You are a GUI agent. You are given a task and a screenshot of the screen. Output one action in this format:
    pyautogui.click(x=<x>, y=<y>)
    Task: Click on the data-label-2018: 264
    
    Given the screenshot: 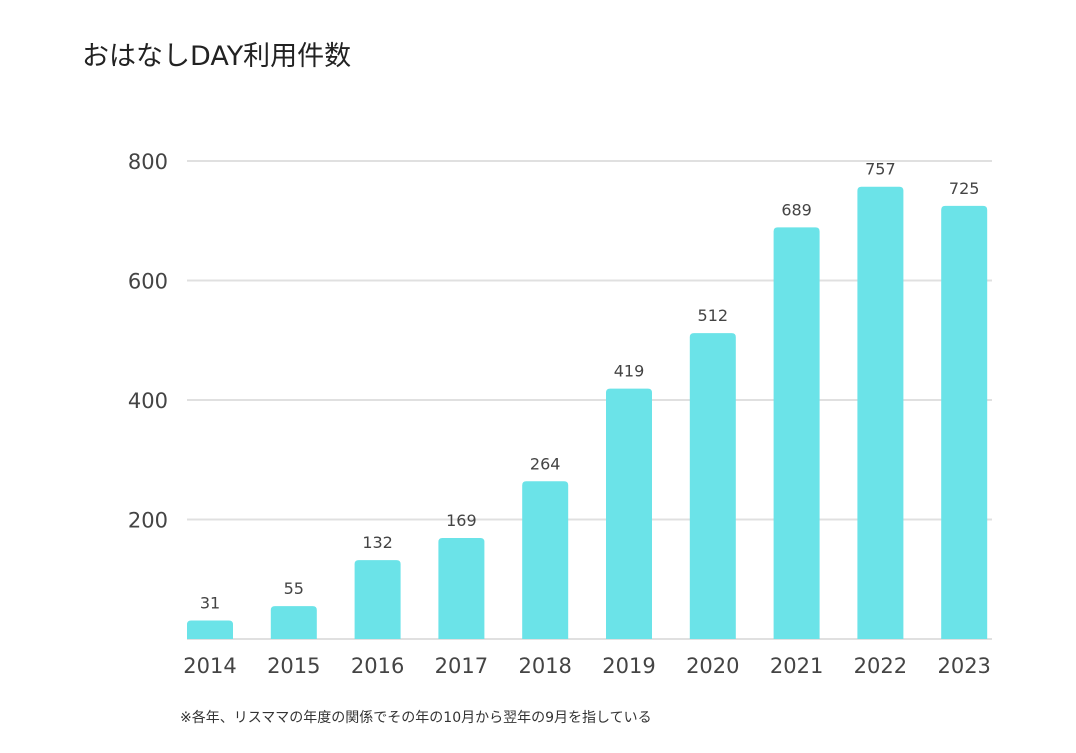 What is the action you would take?
    pyautogui.click(x=545, y=463)
    